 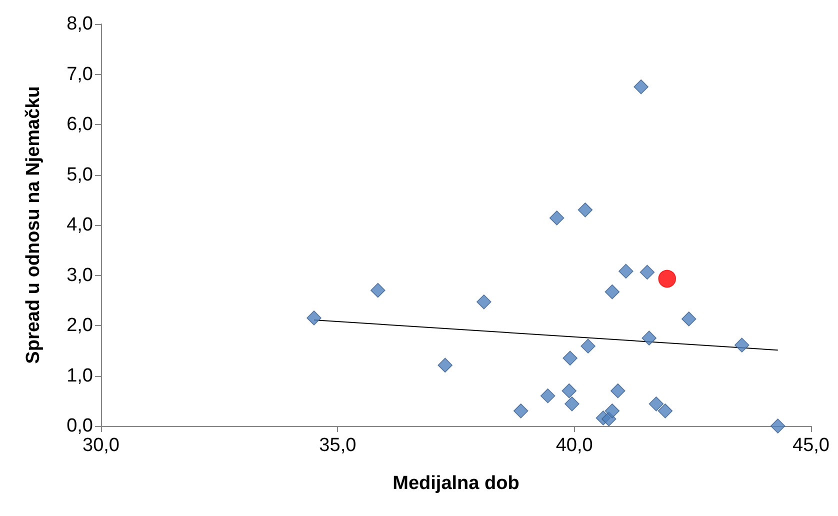 What do you see at coordinates (811, 445) in the screenshot?
I see `x-tick-label: 45,0` at bounding box center [811, 445].